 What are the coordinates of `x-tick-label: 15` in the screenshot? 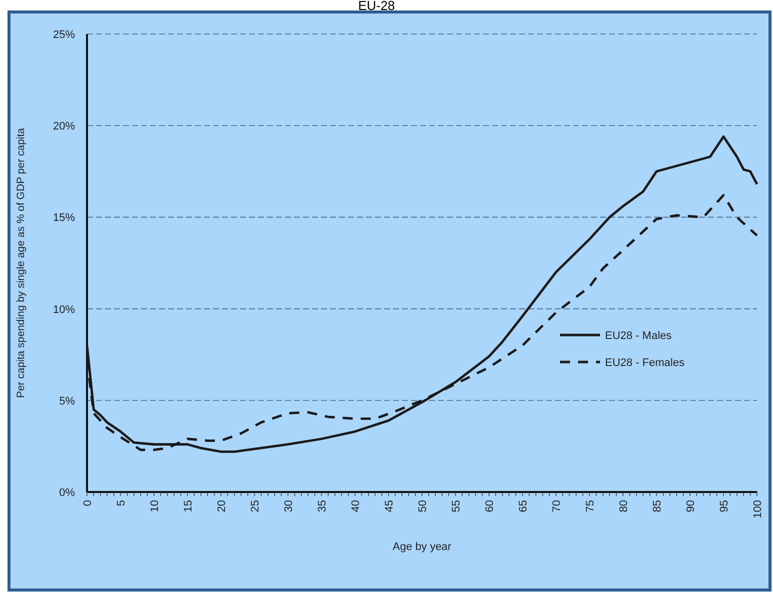 It's located at (188, 506).